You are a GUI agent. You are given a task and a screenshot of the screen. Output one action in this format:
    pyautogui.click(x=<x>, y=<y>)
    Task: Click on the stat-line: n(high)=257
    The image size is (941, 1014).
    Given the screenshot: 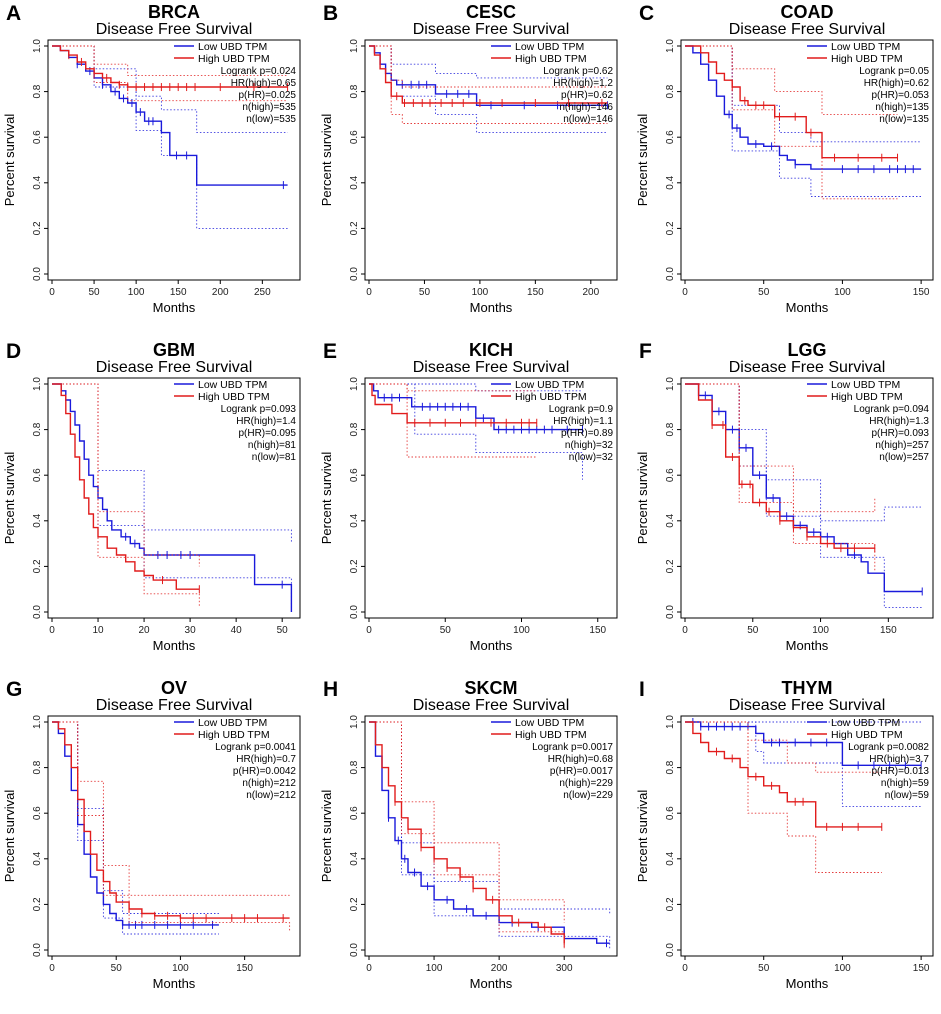 What is the action you would take?
    pyautogui.click(x=902, y=445)
    